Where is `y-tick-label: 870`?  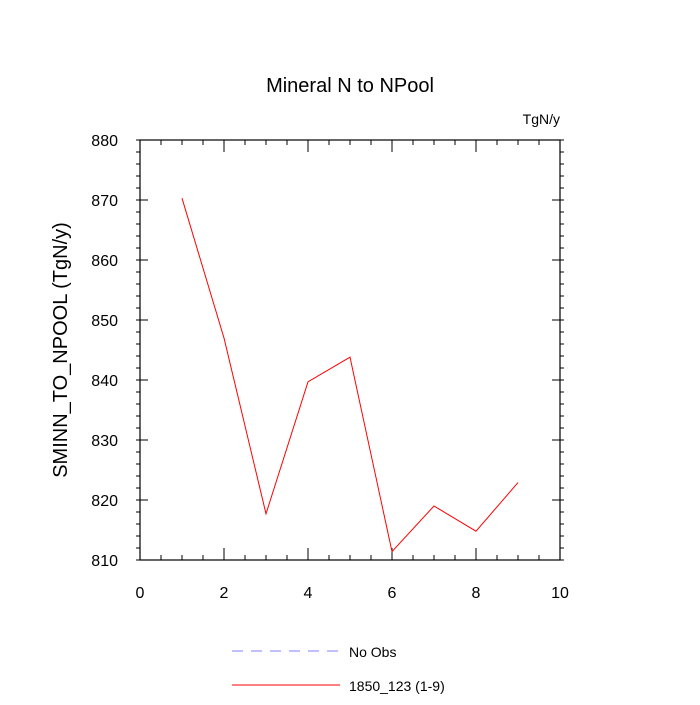 y-tick-label: 870 is located at coordinates (104, 201).